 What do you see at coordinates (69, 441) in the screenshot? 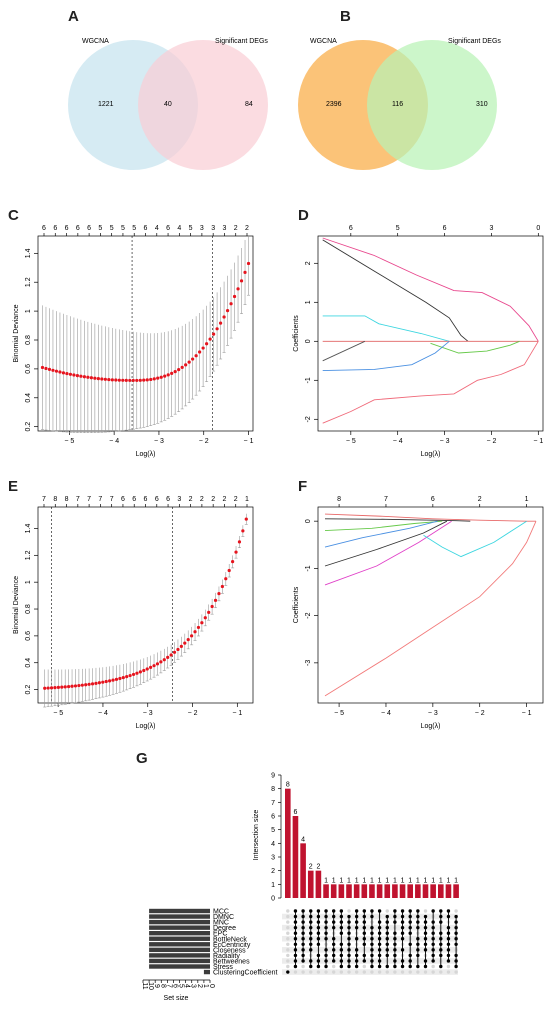
I see `c-xtick-label: − 5` at bounding box center [69, 441].